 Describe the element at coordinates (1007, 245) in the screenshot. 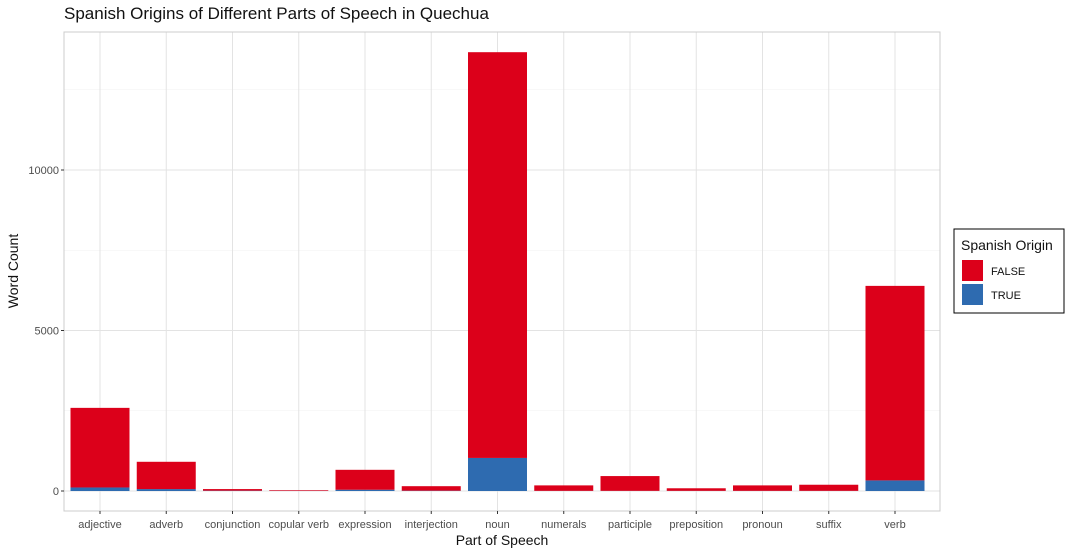

I see `legend-title: Spanish Origin` at that location.